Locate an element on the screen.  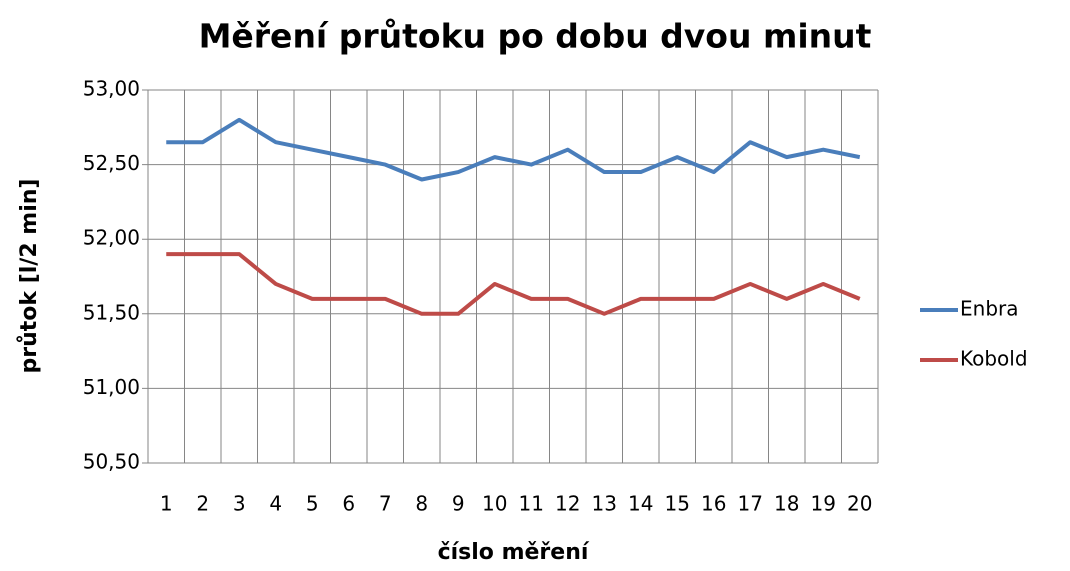
x-tick-label: 12 is located at coordinates (567, 504).